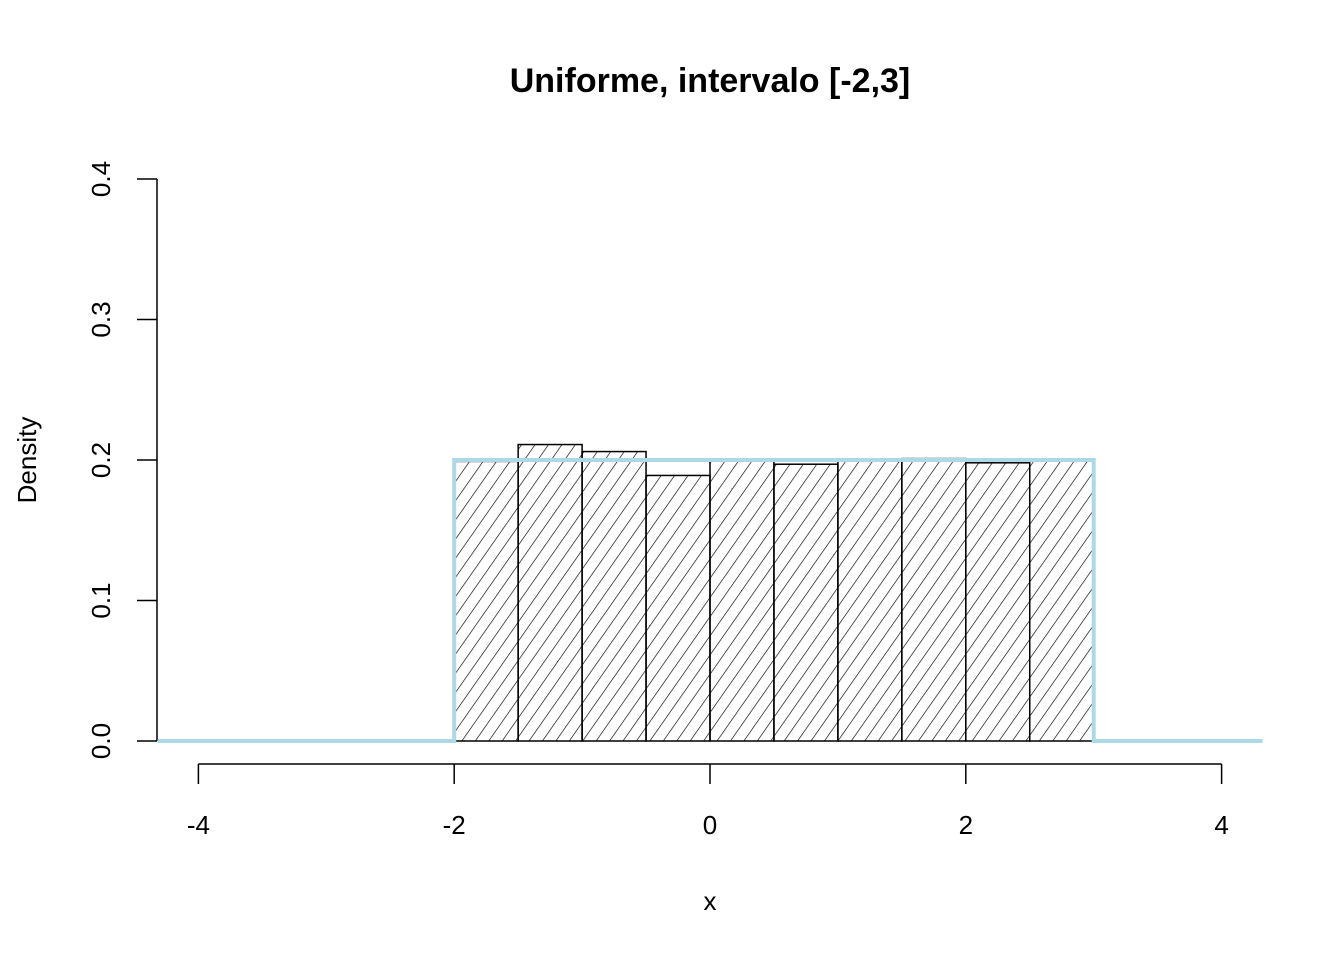  What do you see at coordinates (101, 319) in the screenshot?
I see `y-tick-label: 0.3` at bounding box center [101, 319].